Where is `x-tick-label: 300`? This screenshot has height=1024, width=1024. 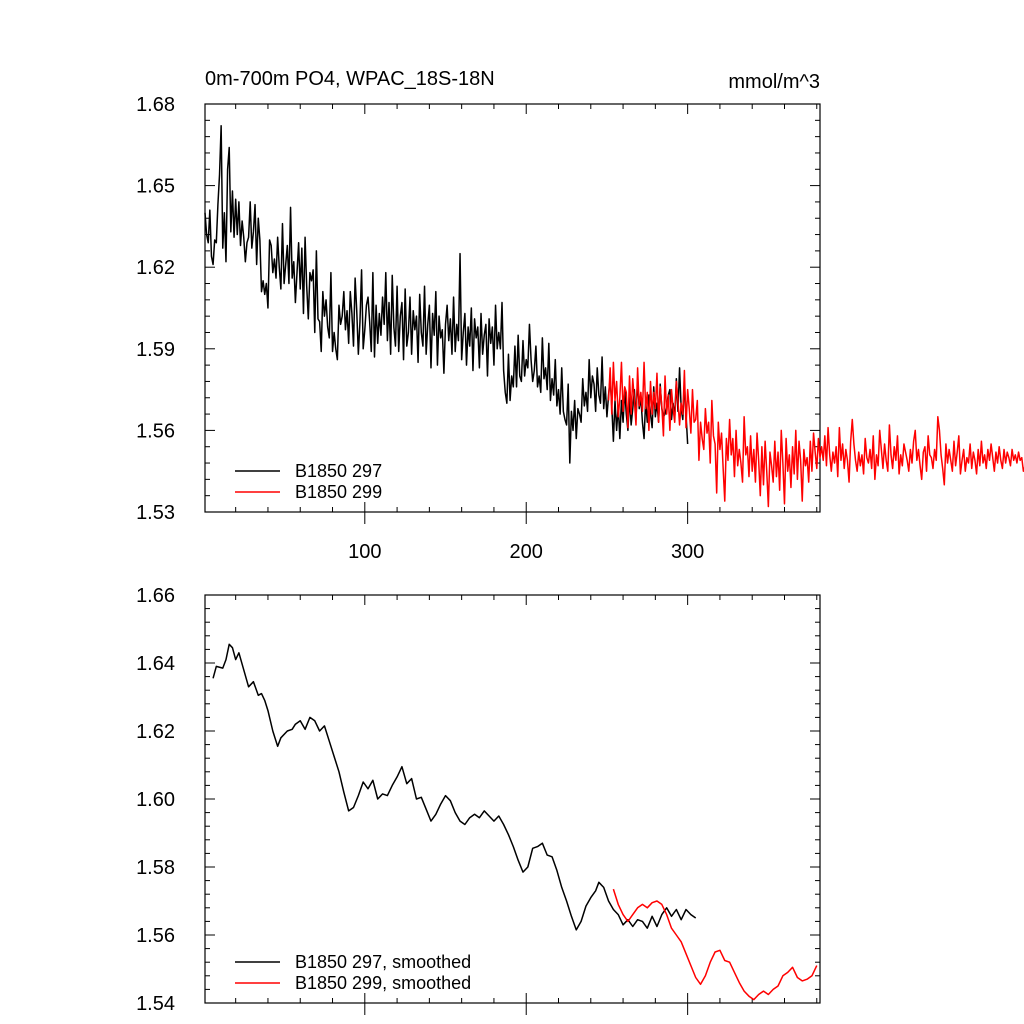 x-tick-label: 300 is located at coordinates (687, 552).